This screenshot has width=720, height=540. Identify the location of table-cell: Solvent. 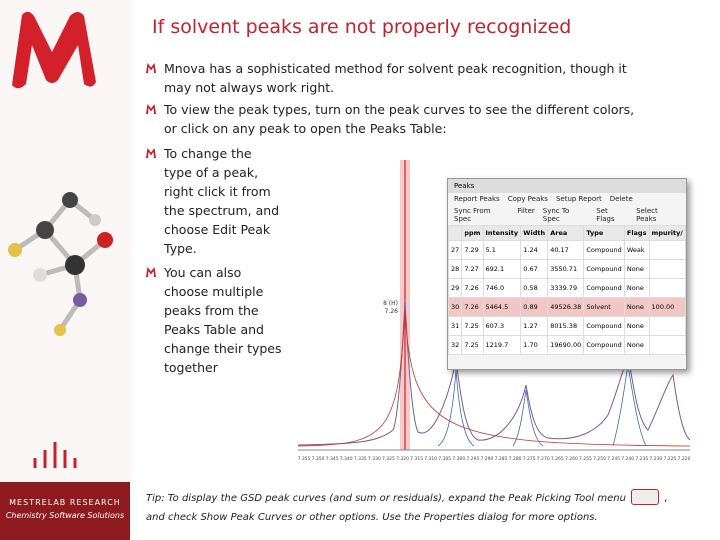
(604, 307).